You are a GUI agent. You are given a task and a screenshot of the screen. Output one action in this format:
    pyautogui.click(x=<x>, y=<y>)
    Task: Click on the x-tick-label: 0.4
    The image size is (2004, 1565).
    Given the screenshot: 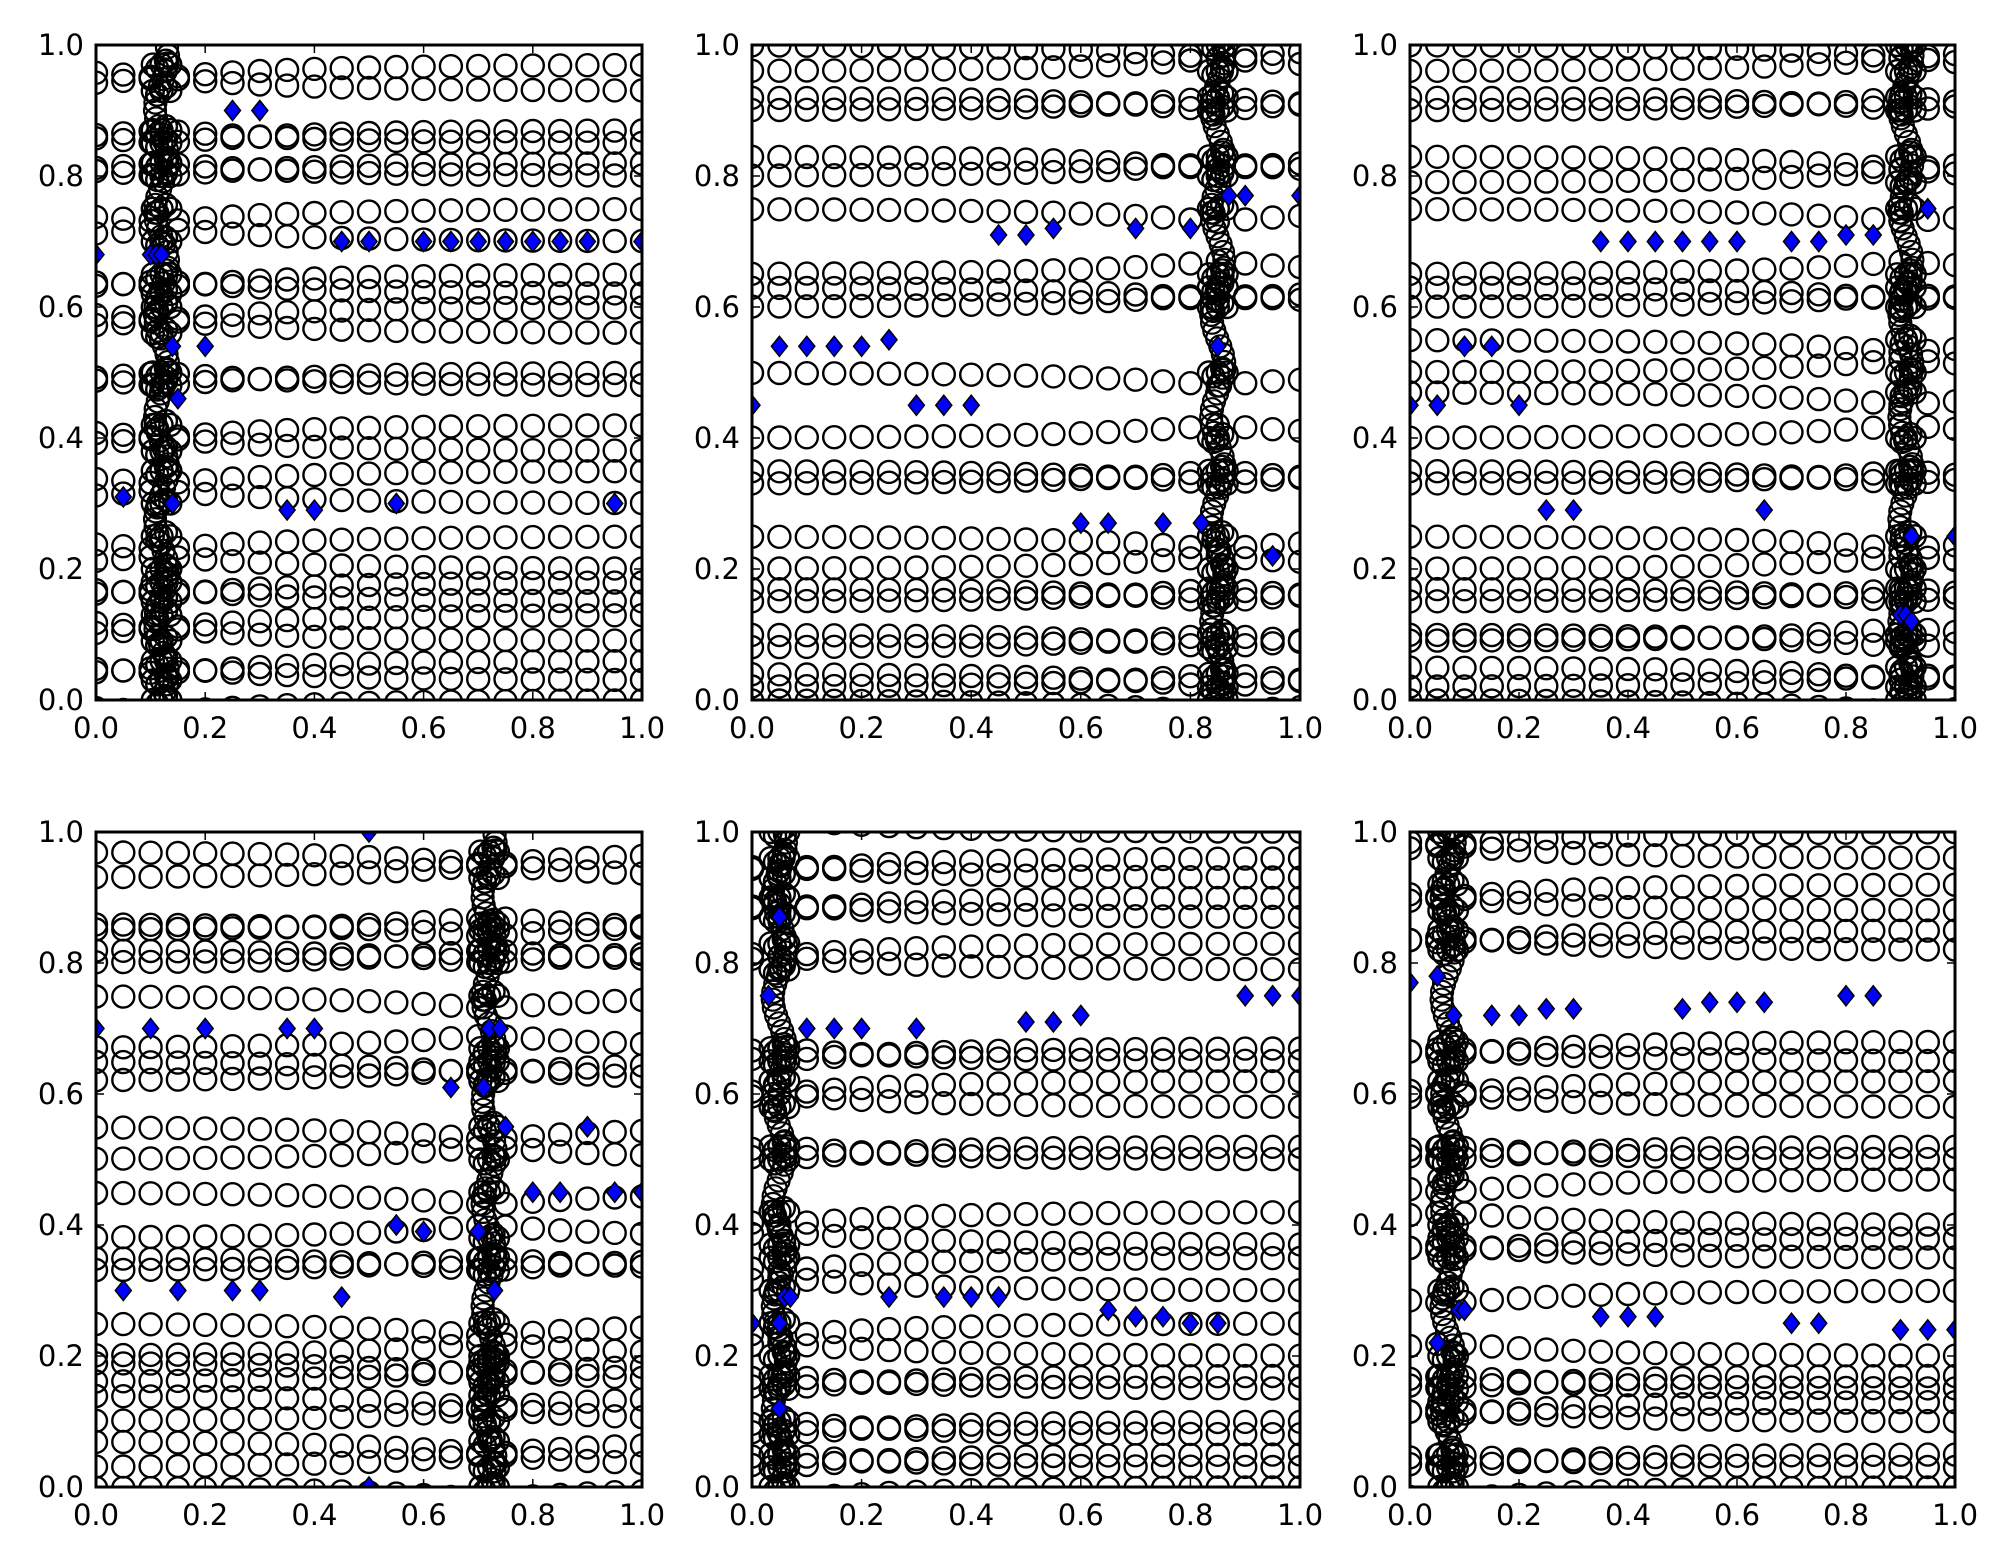 What is the action you would take?
    pyautogui.click(x=314, y=1515)
    